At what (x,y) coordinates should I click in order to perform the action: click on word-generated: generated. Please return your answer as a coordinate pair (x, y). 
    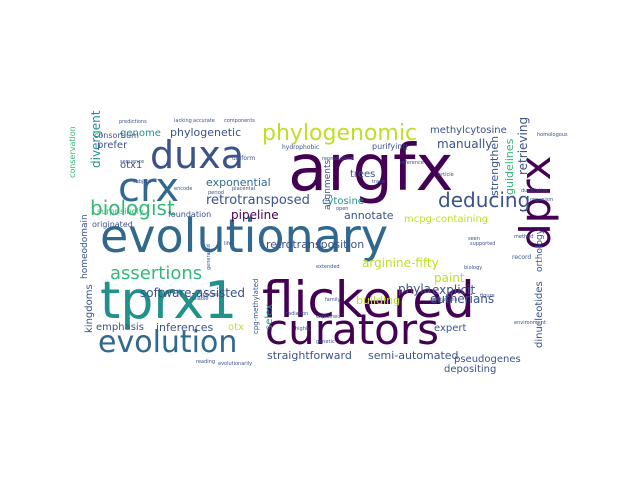
    Looking at the image, I should click on (209, 257).